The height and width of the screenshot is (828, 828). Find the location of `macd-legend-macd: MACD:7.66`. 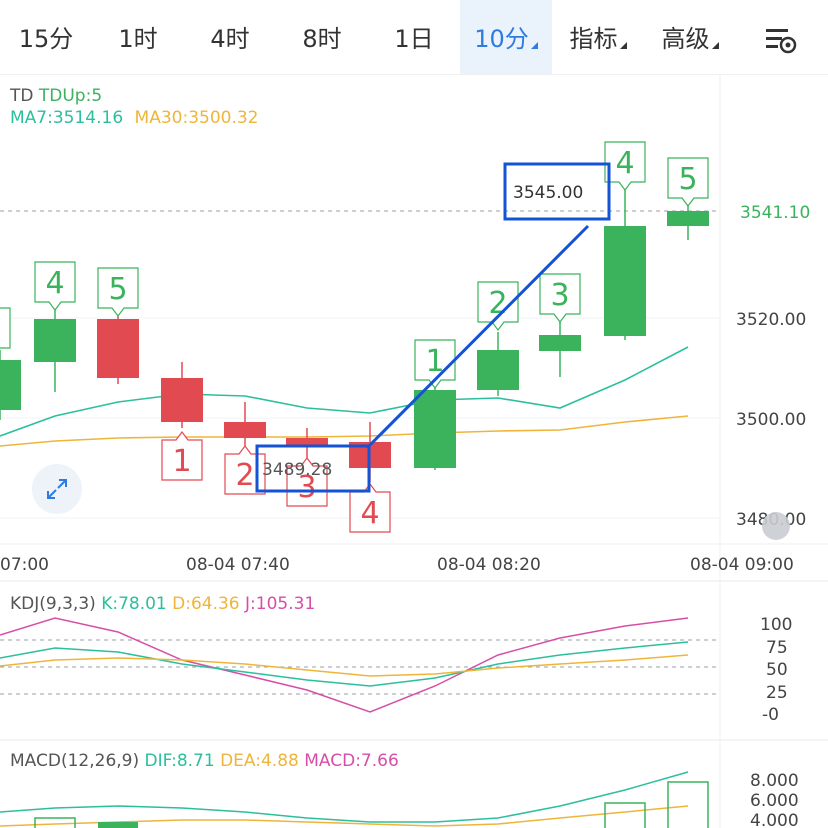

macd-legend-macd: MACD:7.66 is located at coordinates (351, 761).